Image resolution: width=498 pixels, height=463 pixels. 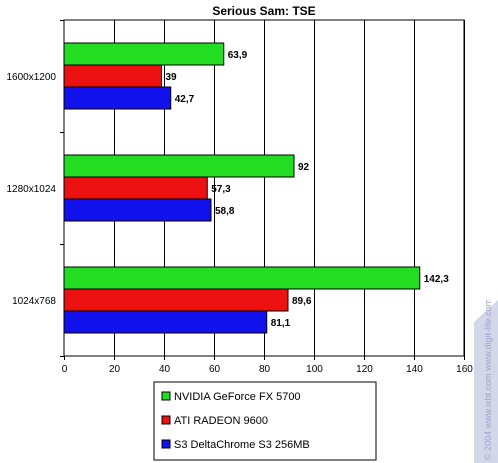 What do you see at coordinates (221, 421) in the screenshot?
I see `legend-label-1: ATI RADEON 9600` at bounding box center [221, 421].